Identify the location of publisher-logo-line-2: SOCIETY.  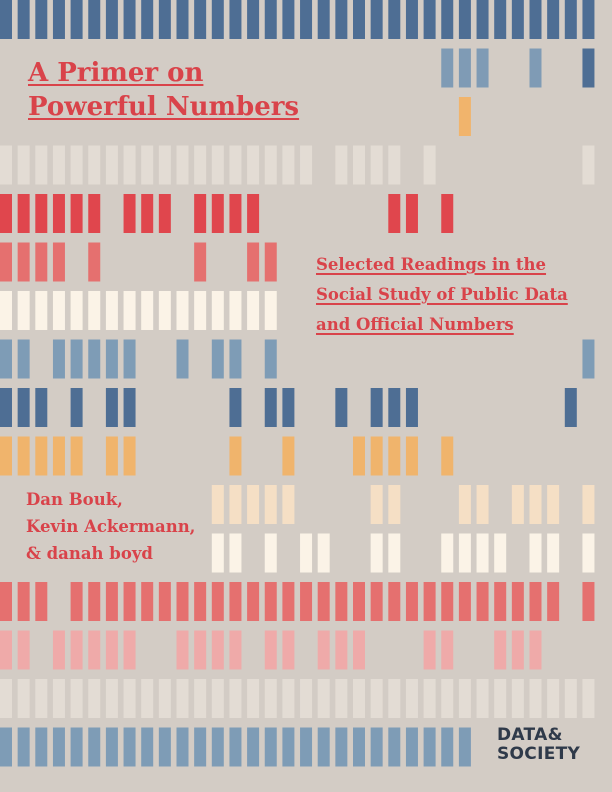
(539, 754).